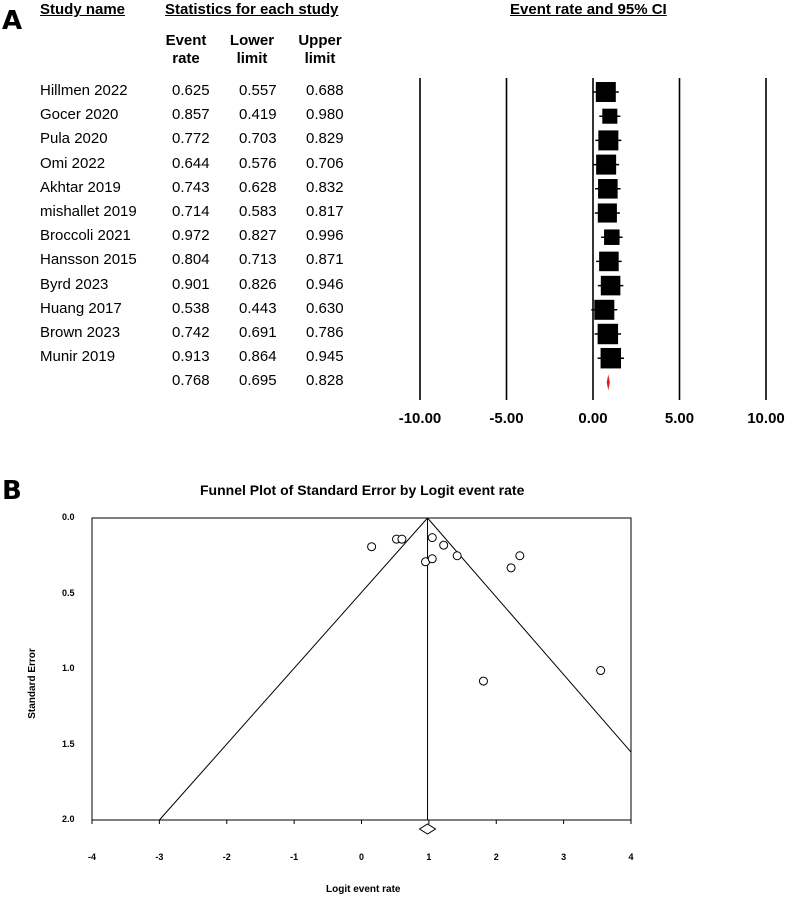  Describe the element at coordinates (191, 115) in the screenshot. I see `event-rate-cell: 0.857` at that location.